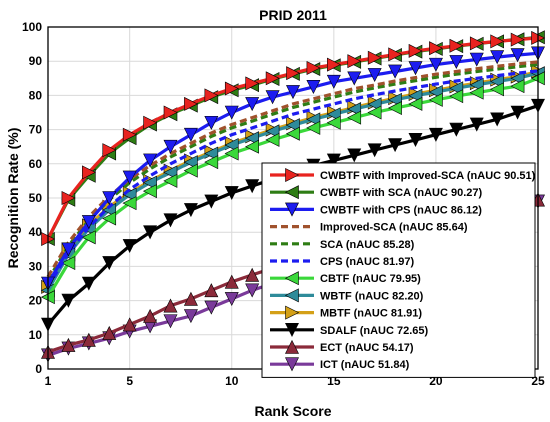 The width and height of the screenshot is (550, 422). I want to click on y-tick-label: 10, so click(36, 335).